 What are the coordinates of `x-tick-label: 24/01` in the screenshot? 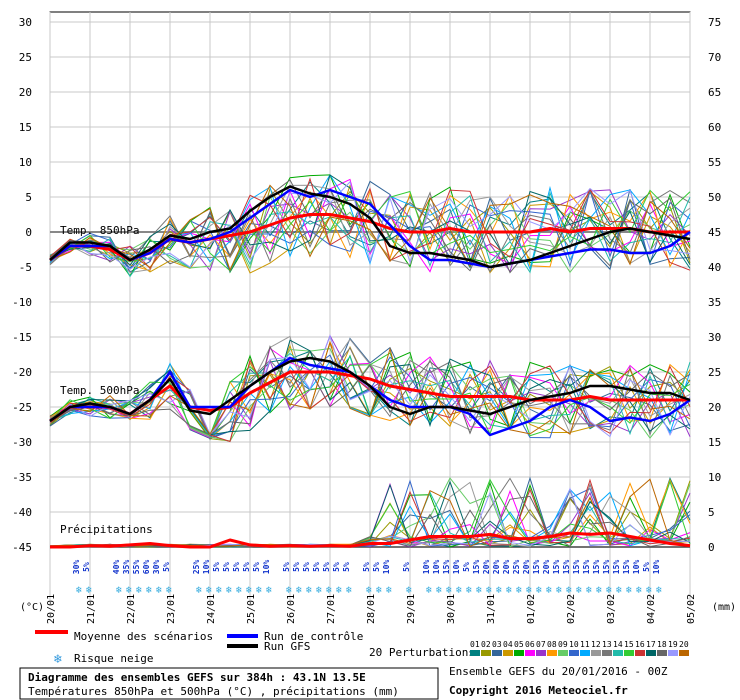 It's located at (211, 609).